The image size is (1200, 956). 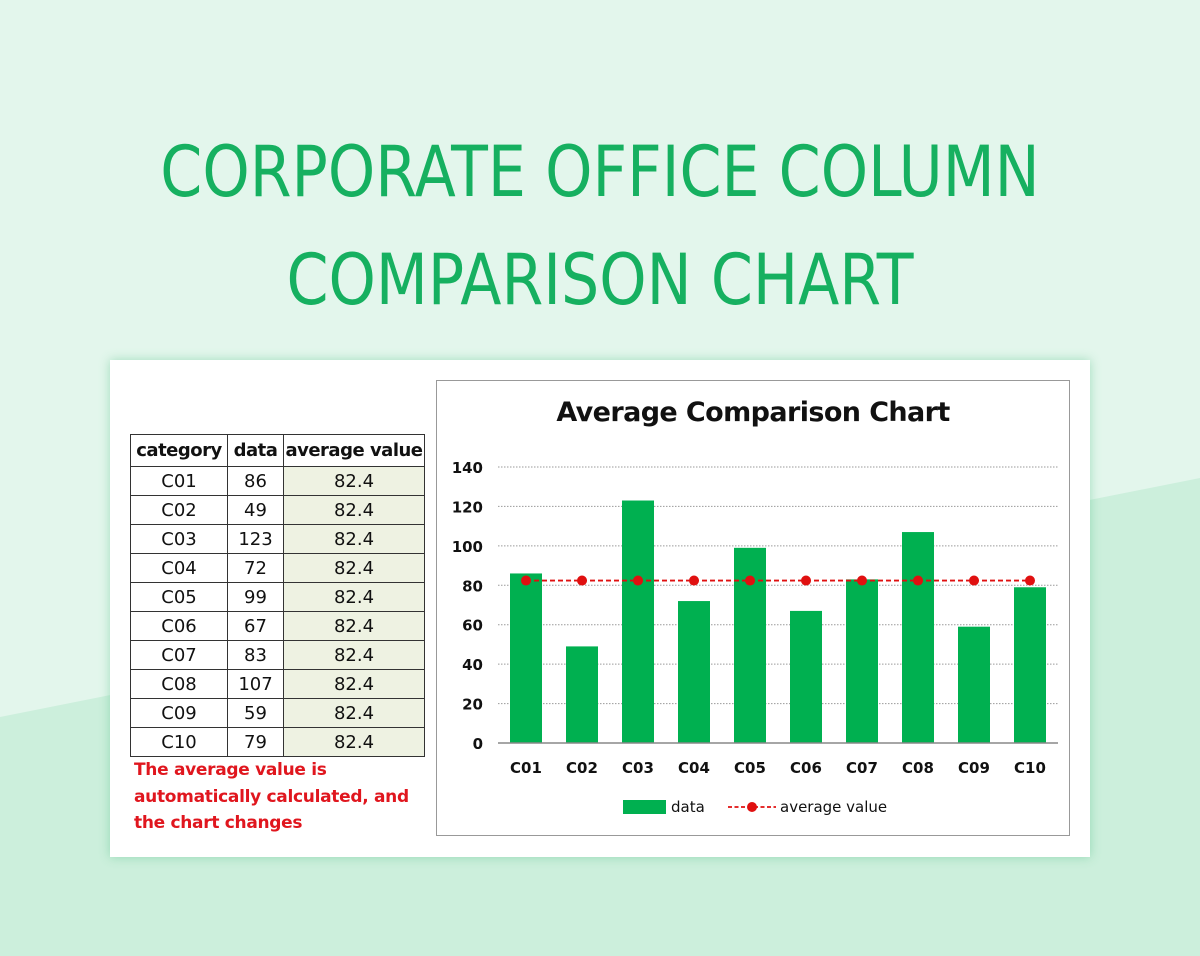 I want to click on table-row: C09 59 82.4, so click(x=277, y=713).